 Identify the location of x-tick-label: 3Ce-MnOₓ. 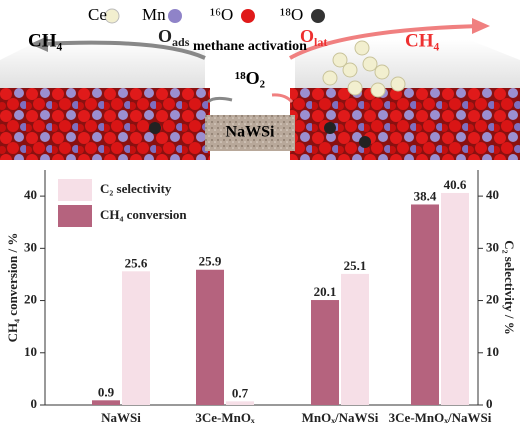
(225, 417).